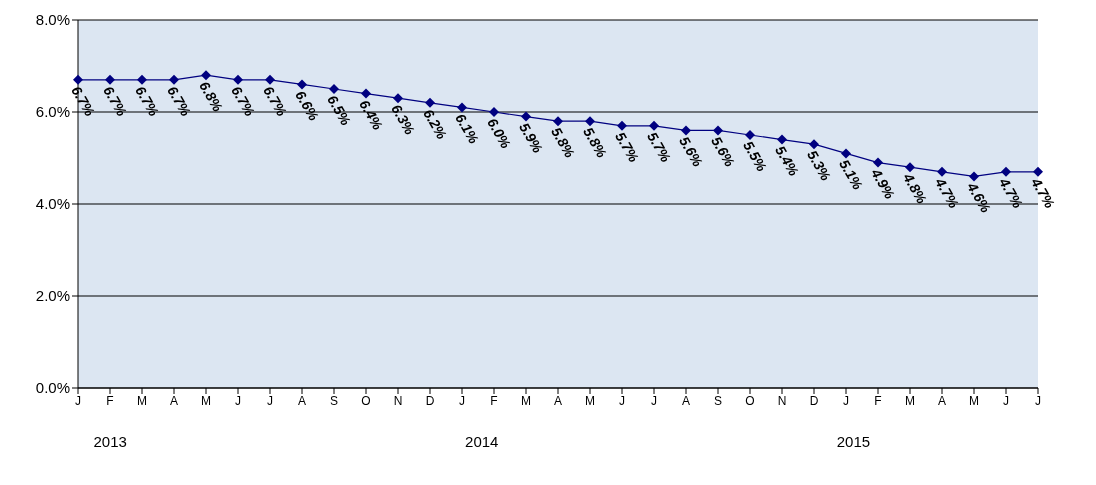  Describe the element at coordinates (52, 112) in the screenshot. I see `y-tick-label: 6.0%` at that location.